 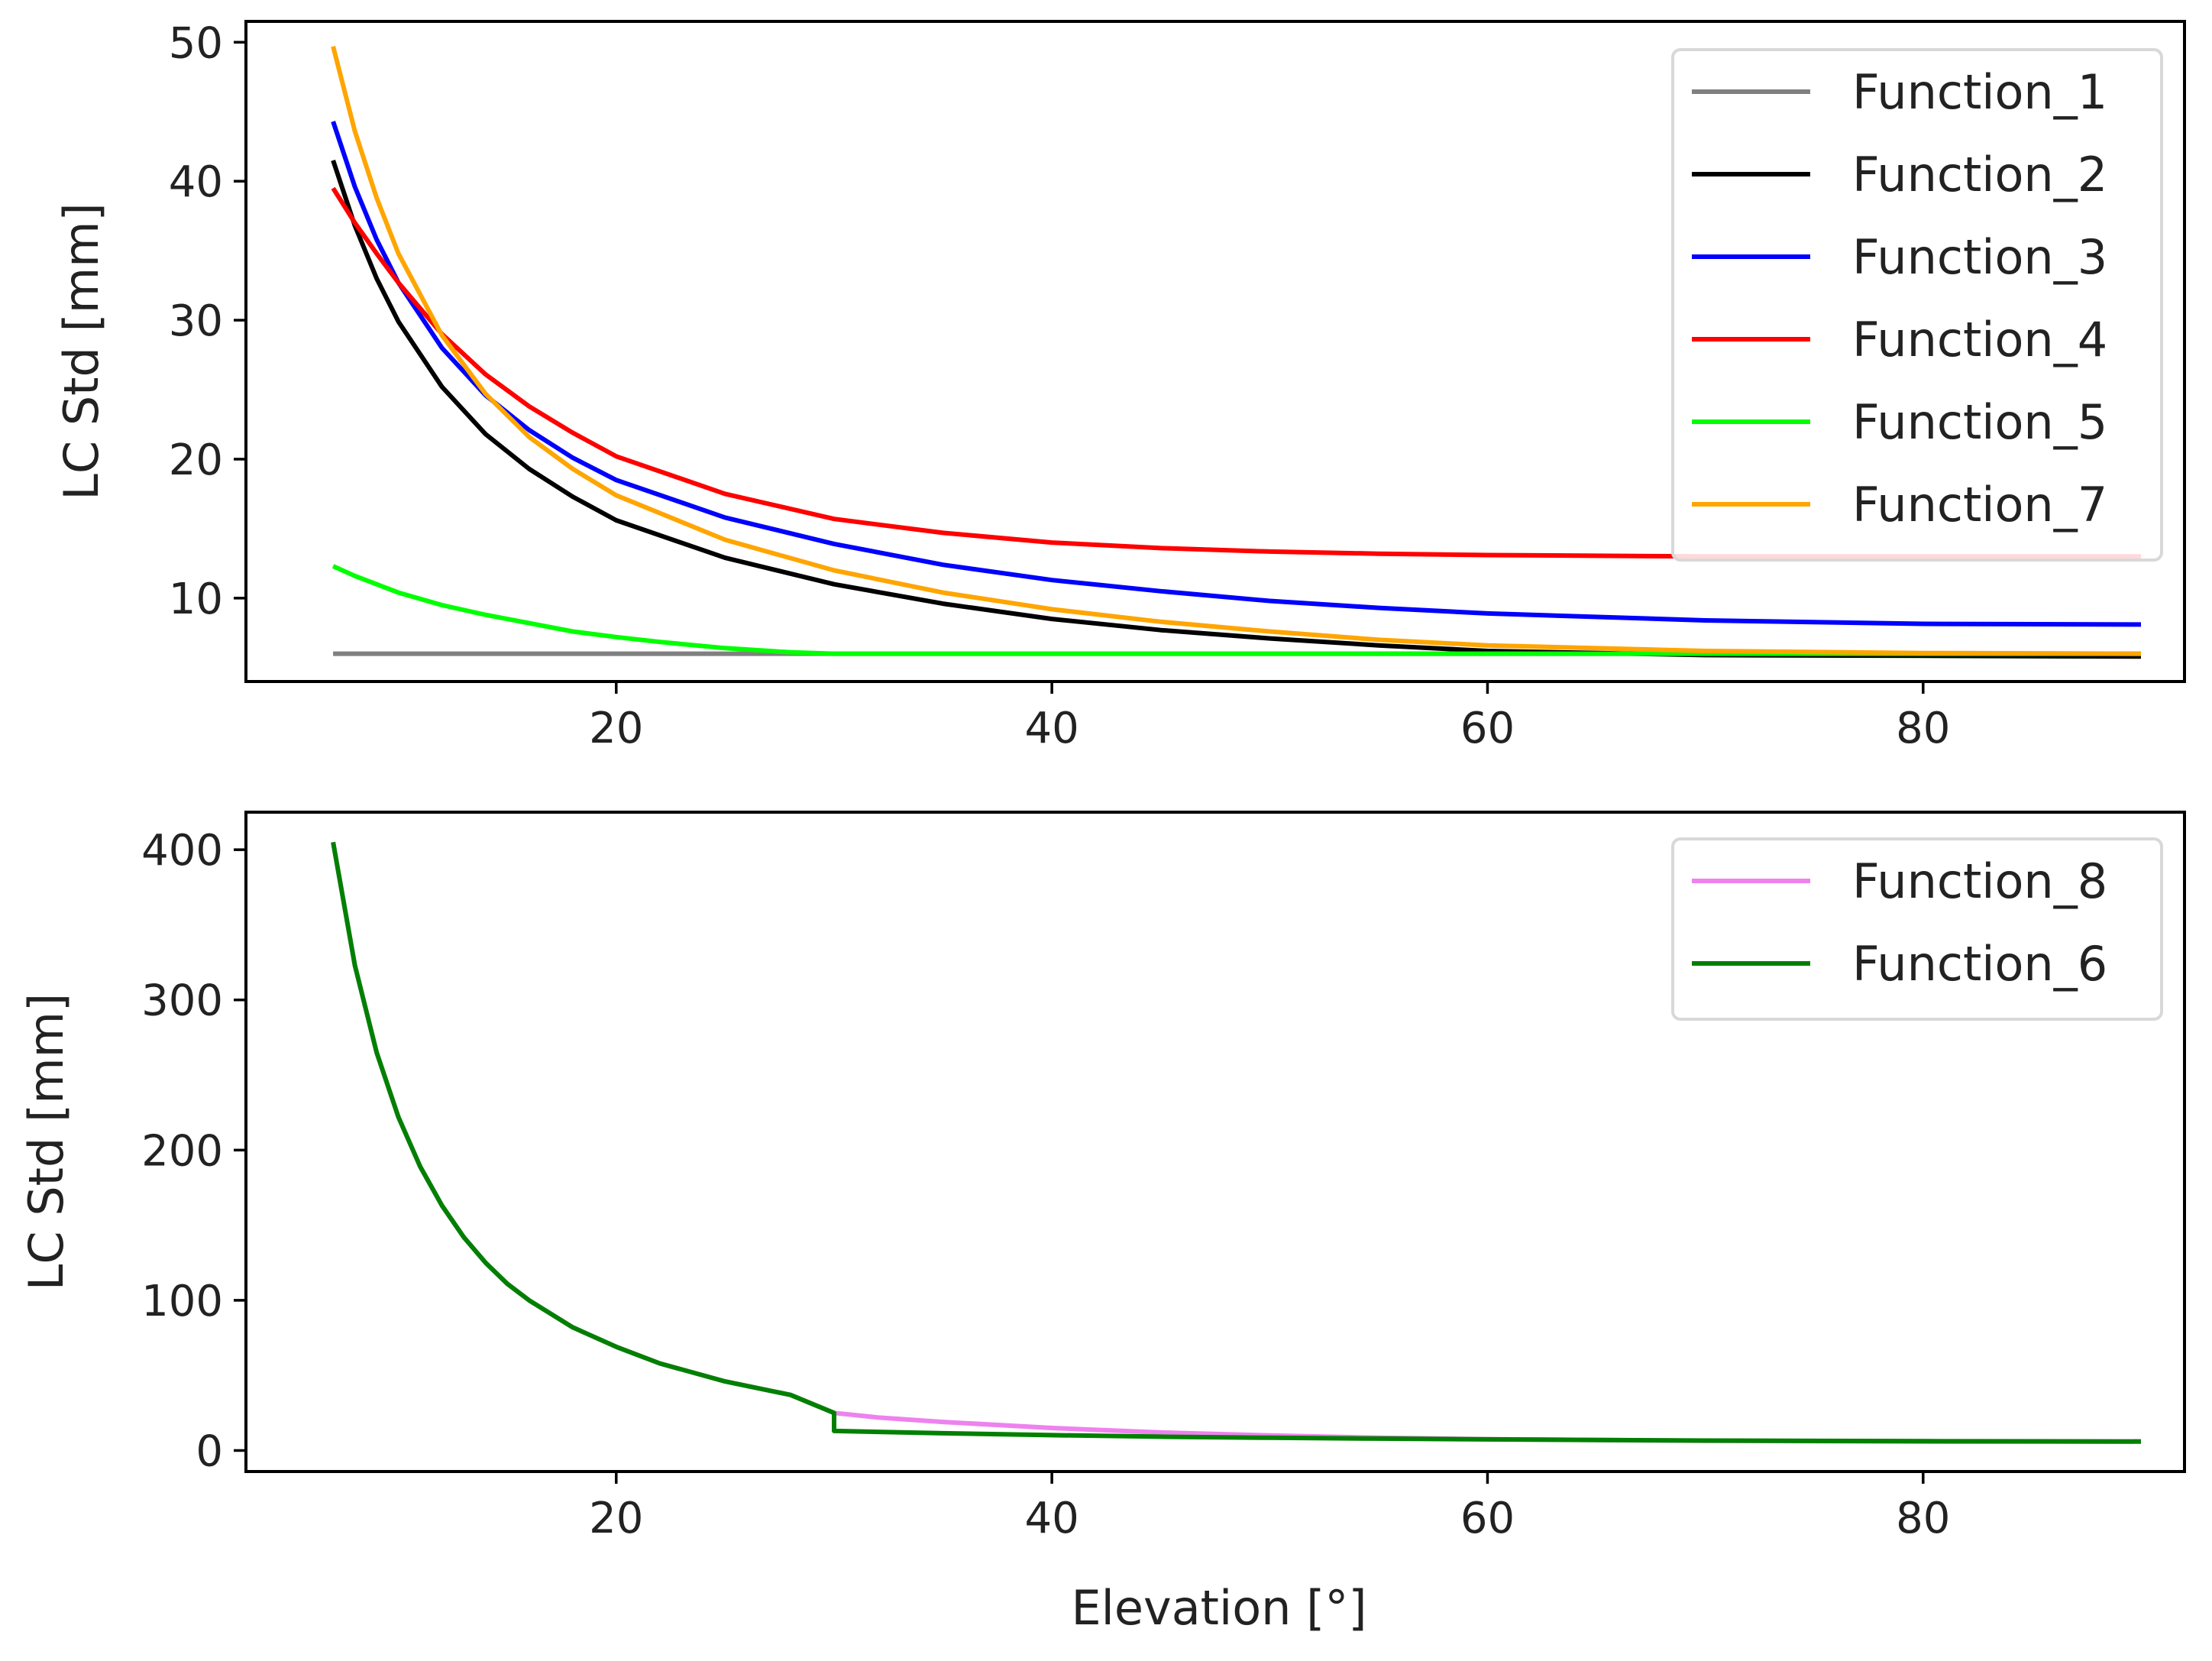 I want to click on y-tick-label: 100, so click(x=182, y=1301).